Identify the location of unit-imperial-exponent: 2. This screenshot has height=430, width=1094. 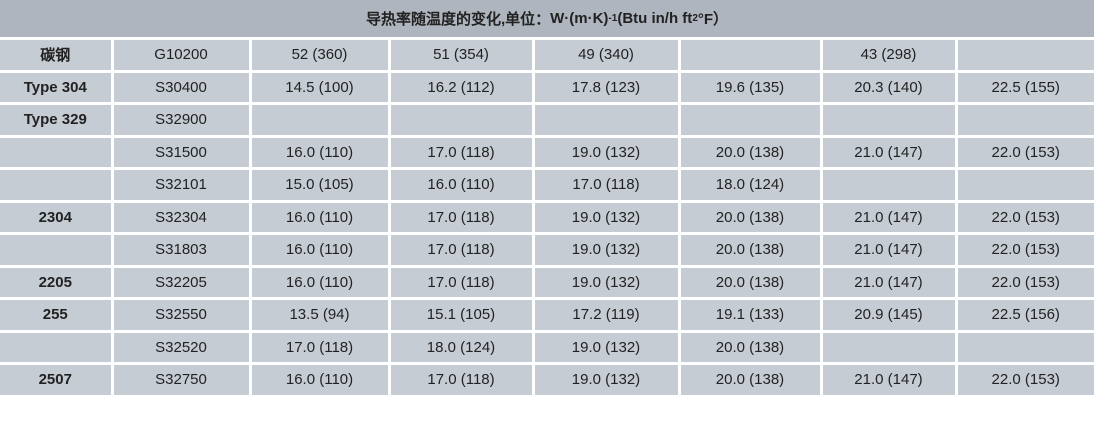
(695, 18).